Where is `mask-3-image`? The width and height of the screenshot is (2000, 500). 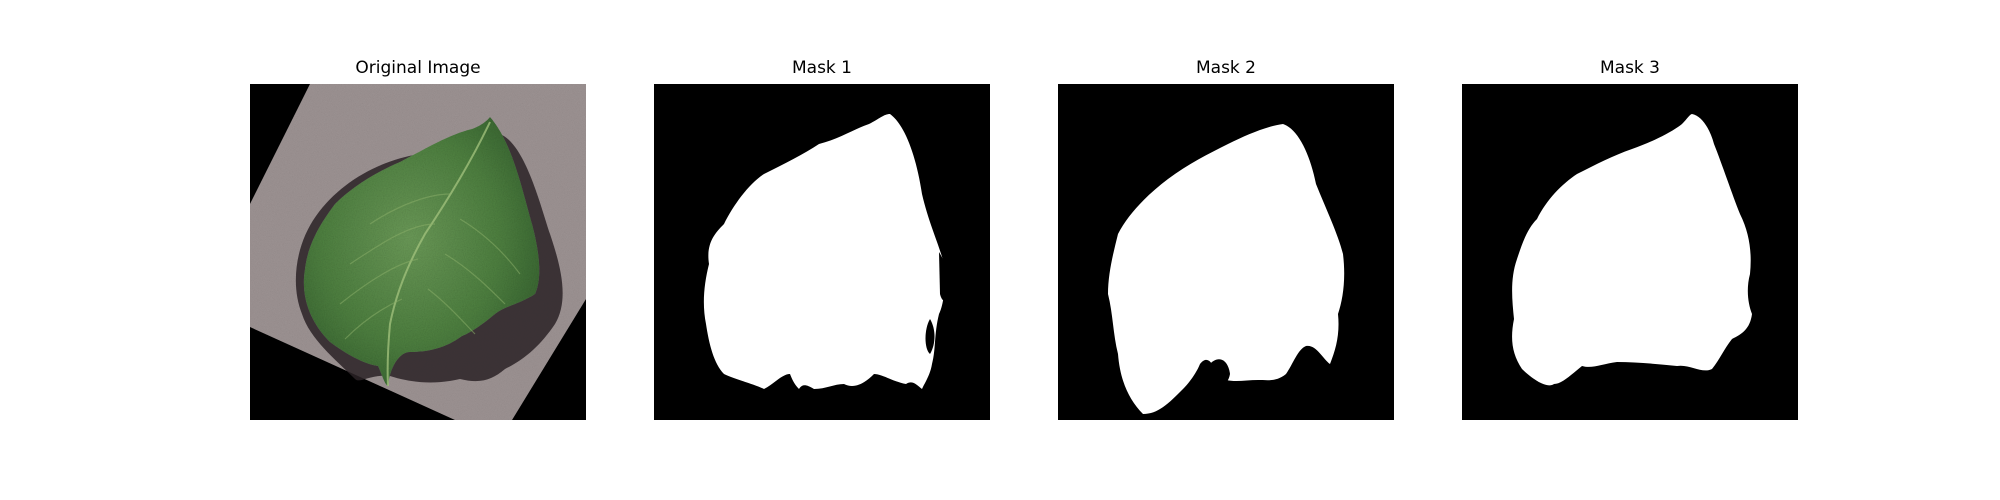
mask-3-image is located at coordinates (1630, 252).